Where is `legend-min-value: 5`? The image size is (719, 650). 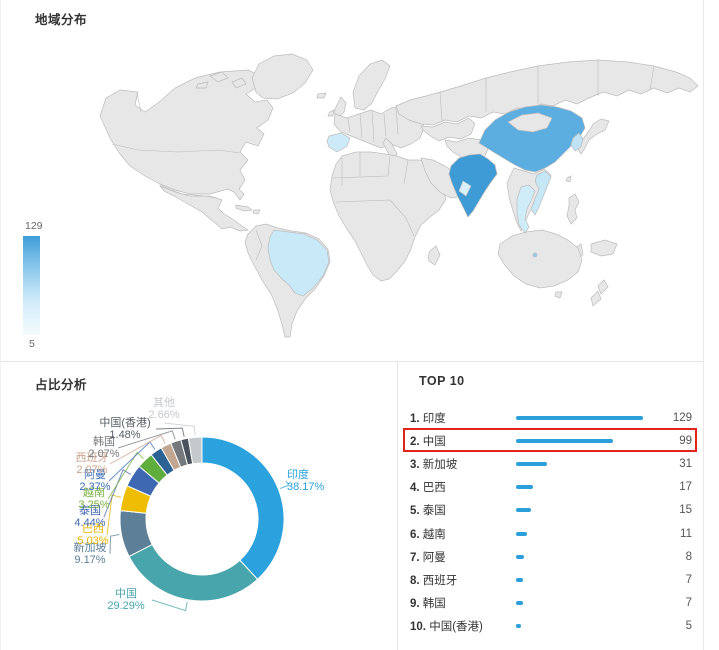
legend-min-value: 5 is located at coordinates (32, 344).